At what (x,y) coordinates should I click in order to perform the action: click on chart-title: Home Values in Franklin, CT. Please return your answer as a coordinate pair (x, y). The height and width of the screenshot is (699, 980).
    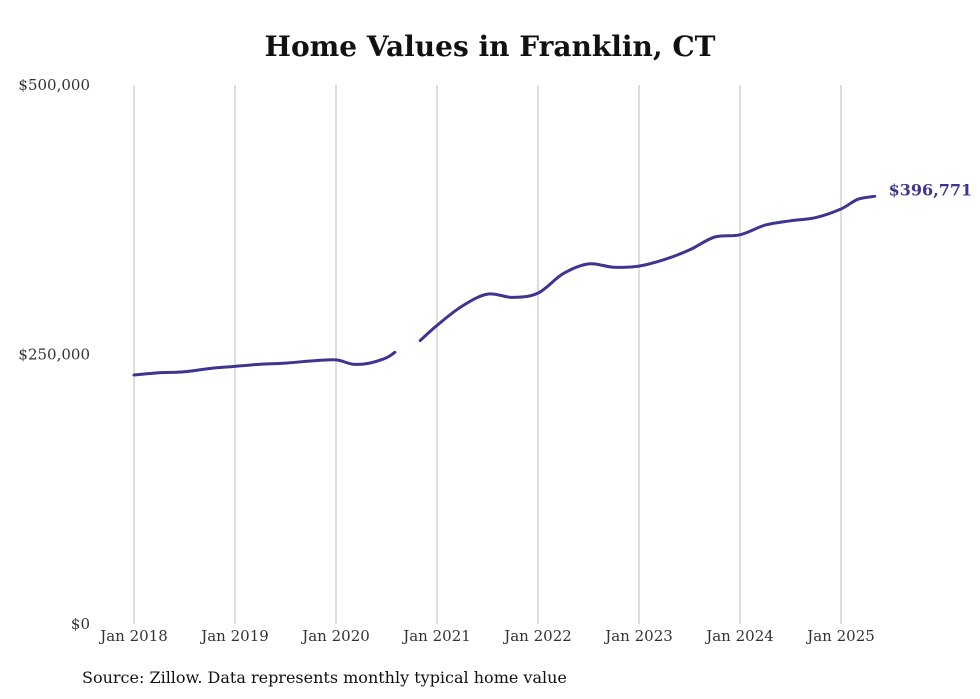
    Looking at the image, I should click on (490, 46).